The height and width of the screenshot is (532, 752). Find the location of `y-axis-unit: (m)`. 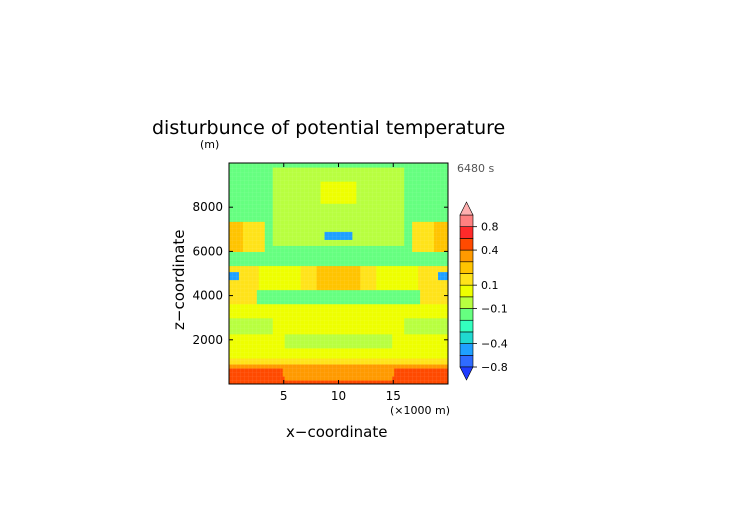

y-axis-unit: (m) is located at coordinates (209, 144).